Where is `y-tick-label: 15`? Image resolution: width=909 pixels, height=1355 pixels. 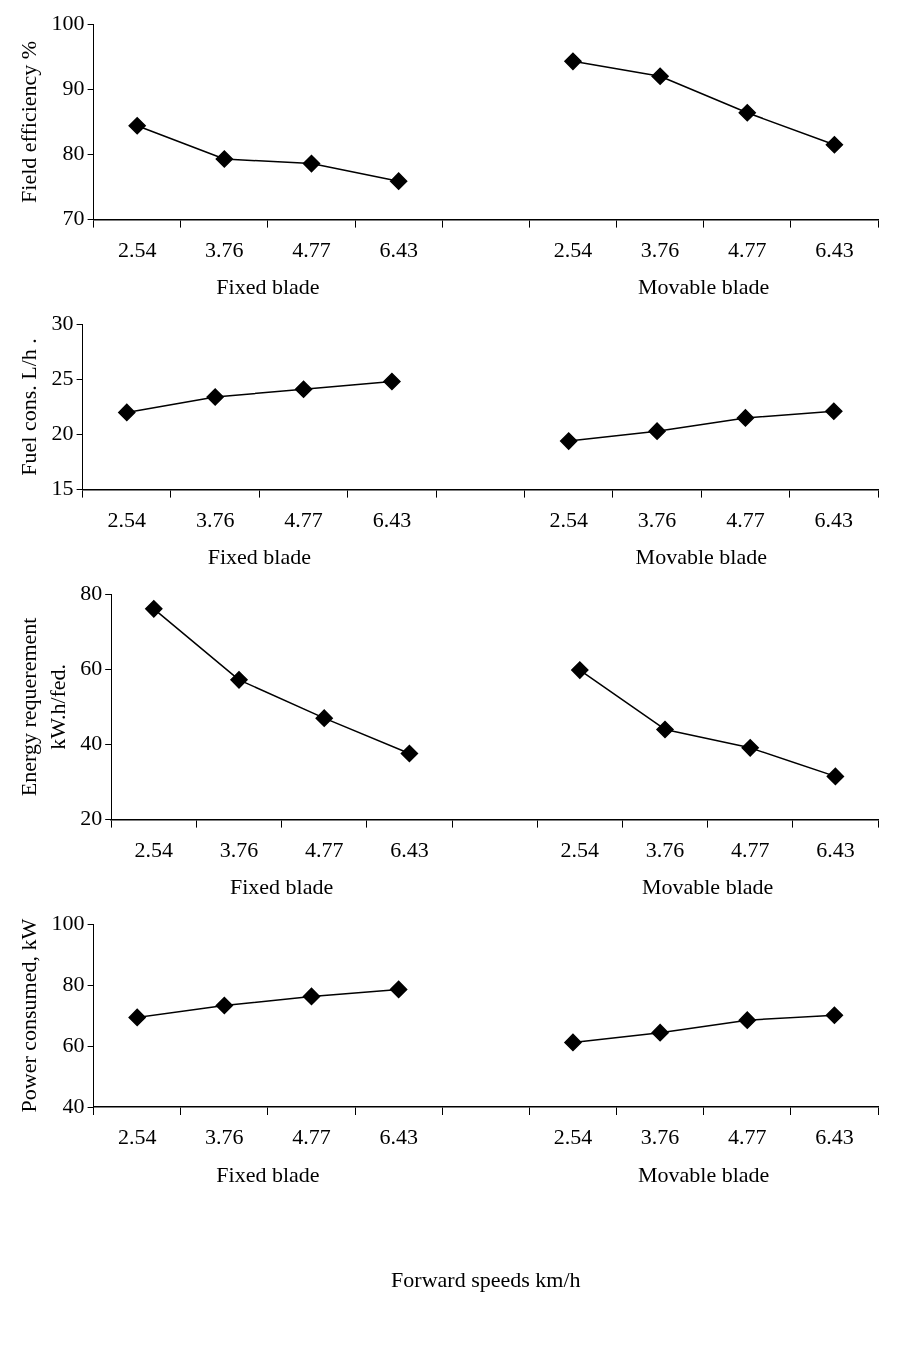 y-tick-label: 15 is located at coordinates (62, 488).